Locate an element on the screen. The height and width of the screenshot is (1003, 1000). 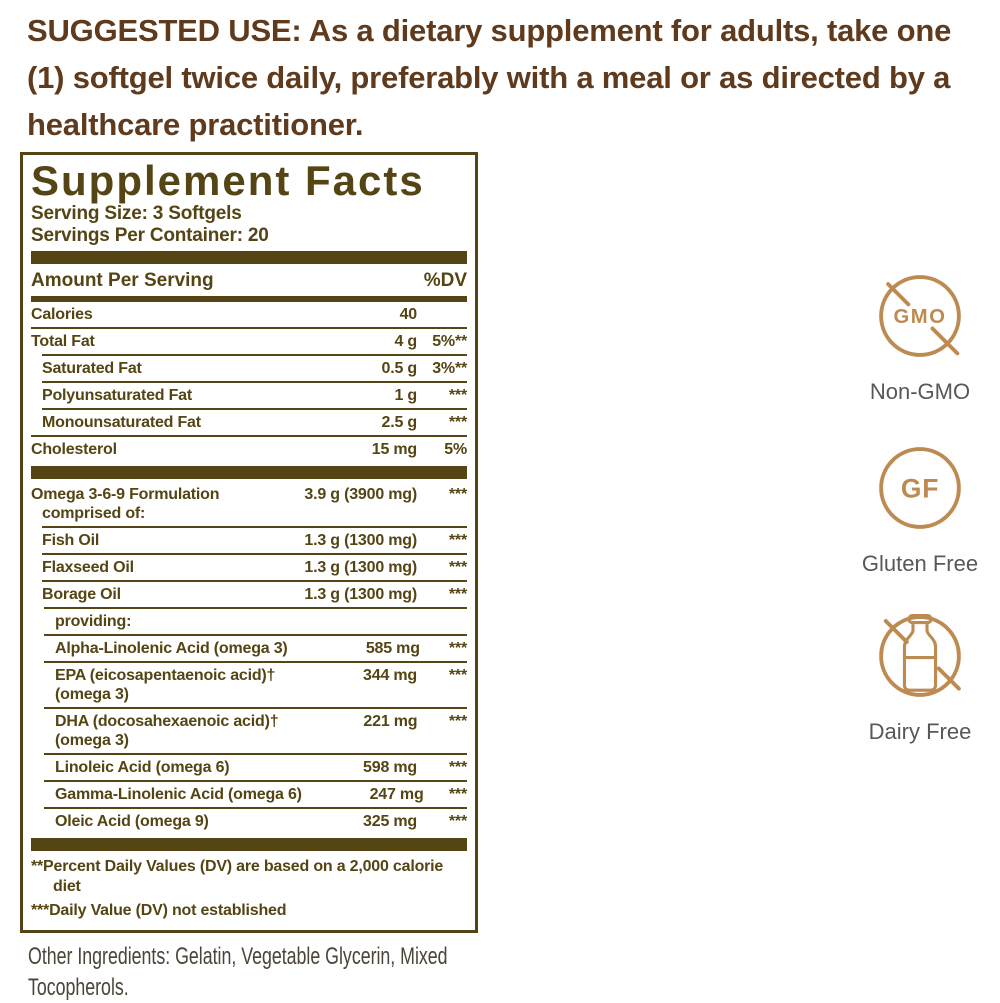
nutrient-name: Omega 3-6-9 Formulation comprised of: is located at coordinates (154, 504).